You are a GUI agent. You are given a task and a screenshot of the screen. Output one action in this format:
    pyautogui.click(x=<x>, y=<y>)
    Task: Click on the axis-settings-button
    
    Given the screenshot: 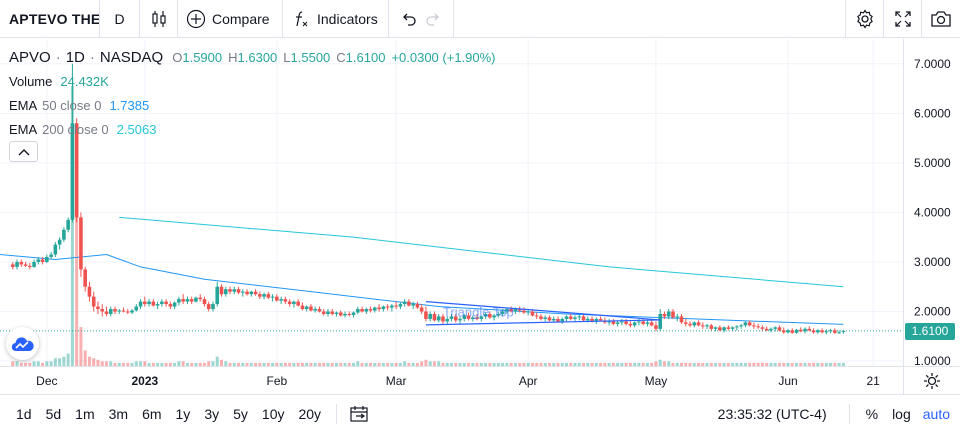 What is the action you would take?
    pyautogui.click(x=931, y=380)
    